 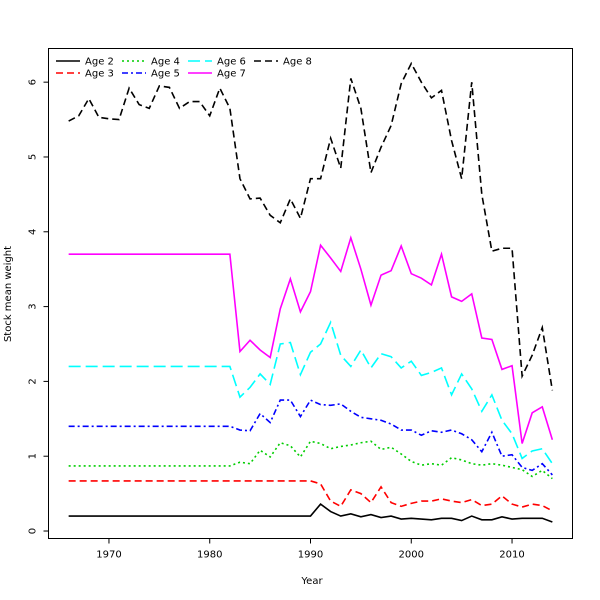 What do you see at coordinates (311, 581) in the screenshot?
I see `x-axis-title: Year` at bounding box center [311, 581].